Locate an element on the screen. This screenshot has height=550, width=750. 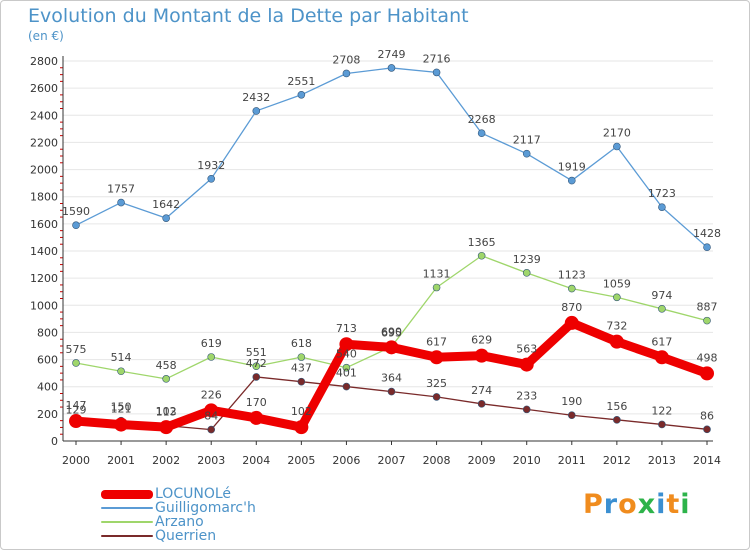
y-tick-label: 2600 is located at coordinates (44, 88).